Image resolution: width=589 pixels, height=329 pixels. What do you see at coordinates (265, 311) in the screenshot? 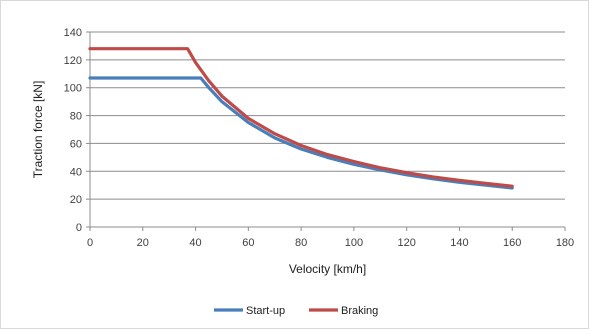
I see `legend-label-start-up: Start-up` at bounding box center [265, 311].